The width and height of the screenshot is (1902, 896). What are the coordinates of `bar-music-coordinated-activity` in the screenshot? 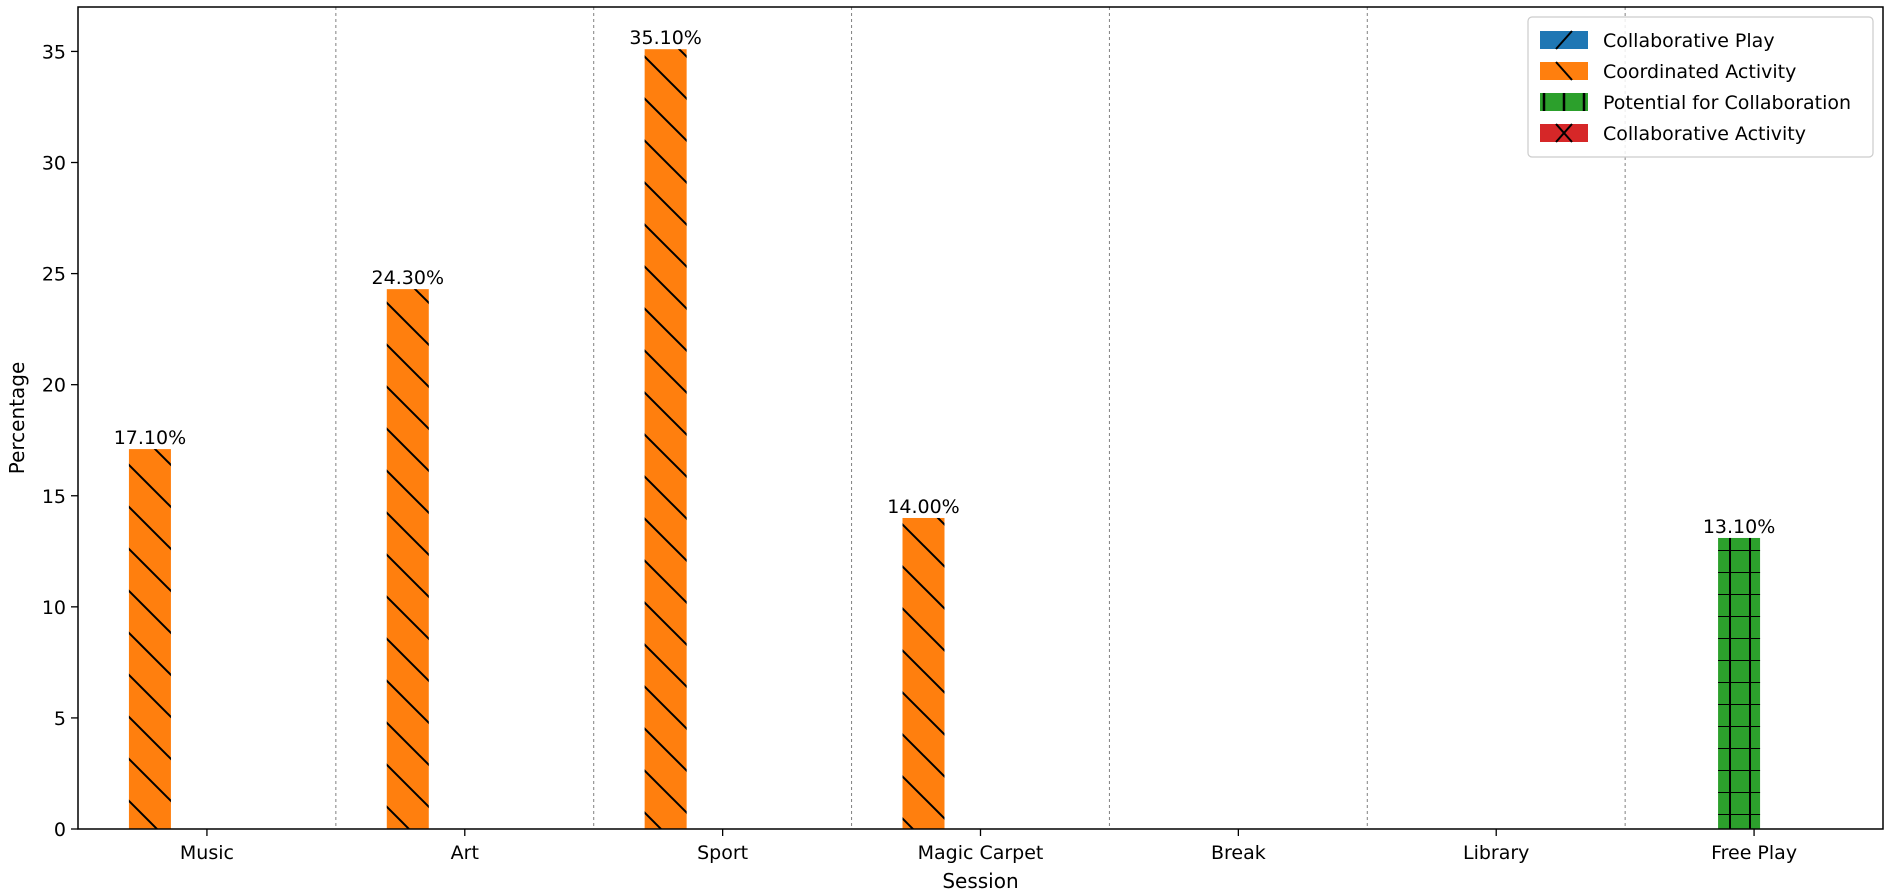 It's located at (149, 639).